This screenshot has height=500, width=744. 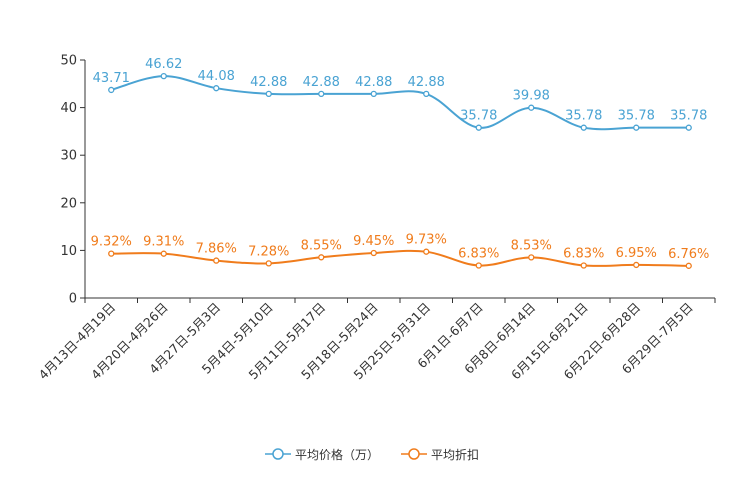 What do you see at coordinates (163, 242) in the screenshot?
I see `data-label: 9.31%` at bounding box center [163, 242].